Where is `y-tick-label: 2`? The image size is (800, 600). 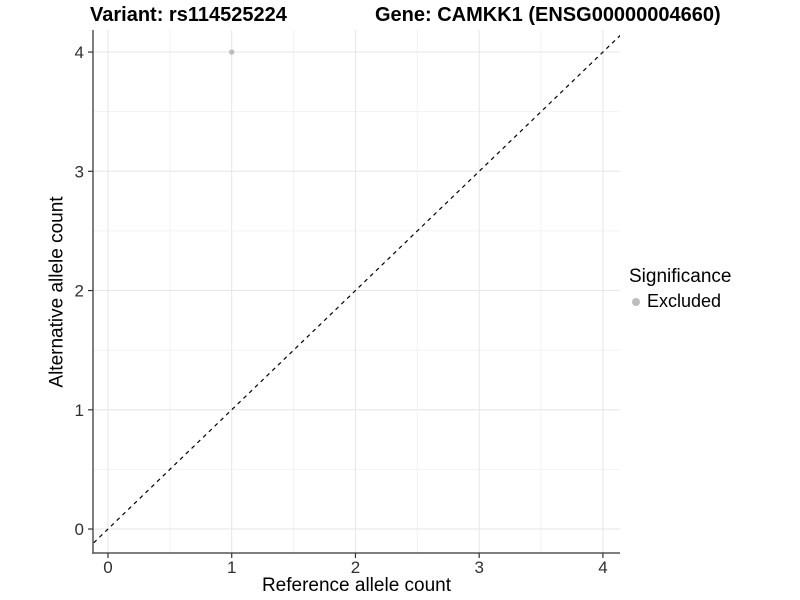
y-tick-label: 2 is located at coordinates (79, 291).